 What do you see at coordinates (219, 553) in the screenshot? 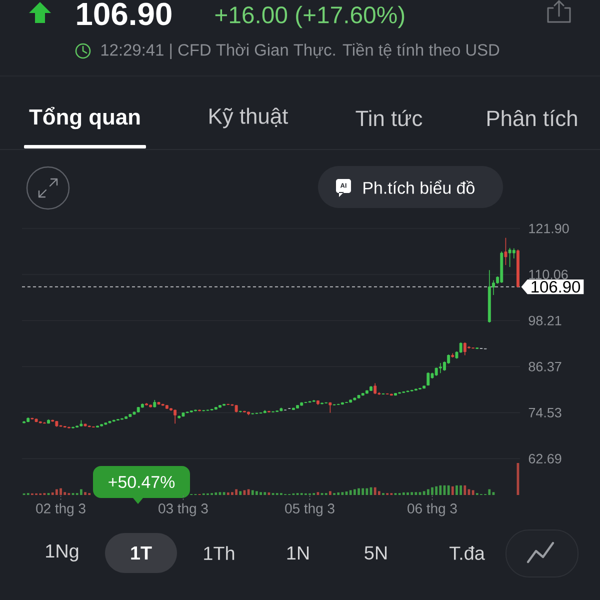
I see `text: 1Th` at bounding box center [219, 553].